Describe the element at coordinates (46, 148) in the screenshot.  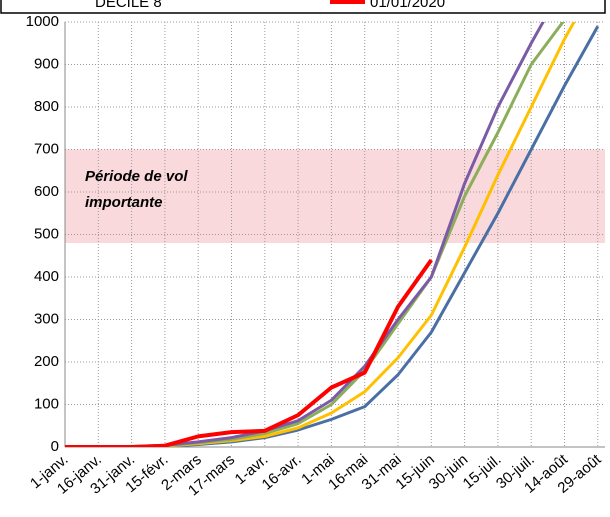
I see `y-tick-label: 700` at that location.